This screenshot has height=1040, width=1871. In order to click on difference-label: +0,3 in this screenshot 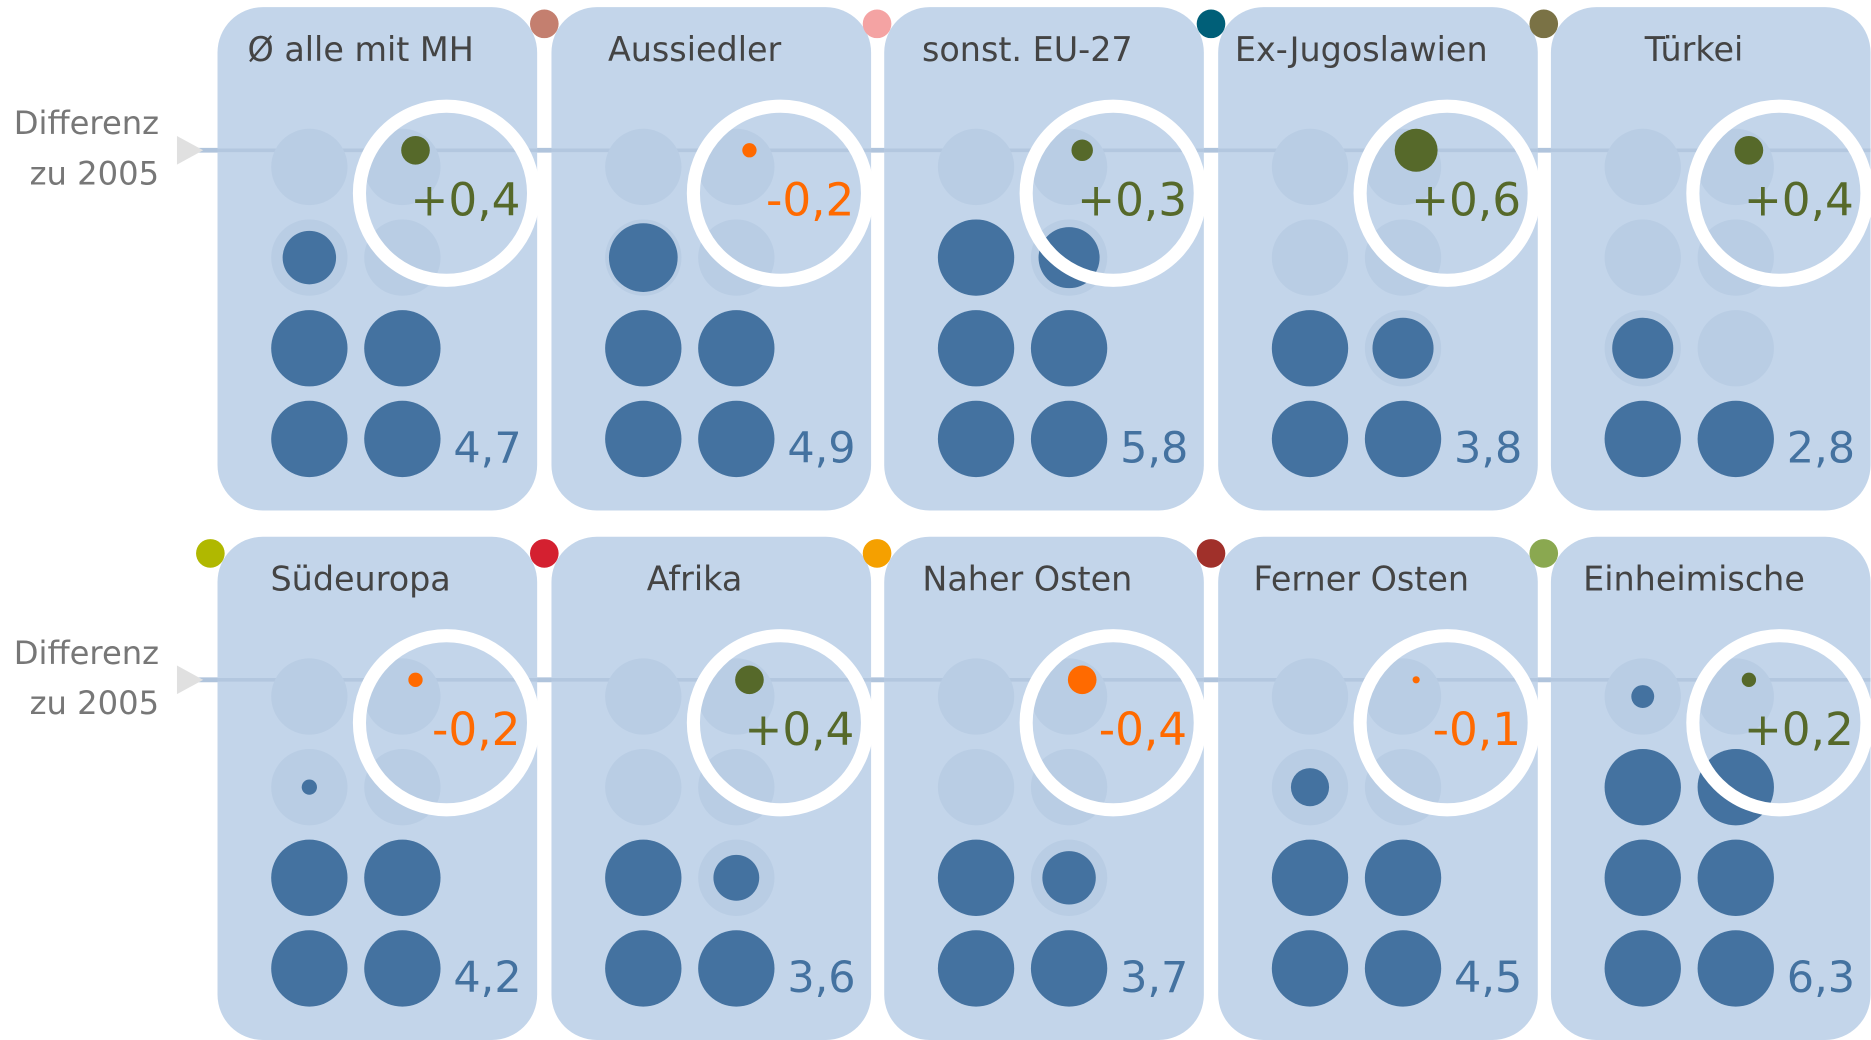, I will do `click(1132, 199)`.